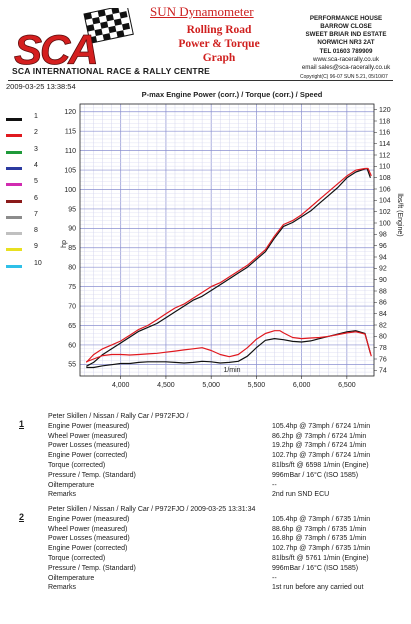 This screenshot has width=411, height=624. What do you see at coordinates (346, 18) in the screenshot?
I see `address-line: PERFORMANCE HOUSE` at bounding box center [346, 18].